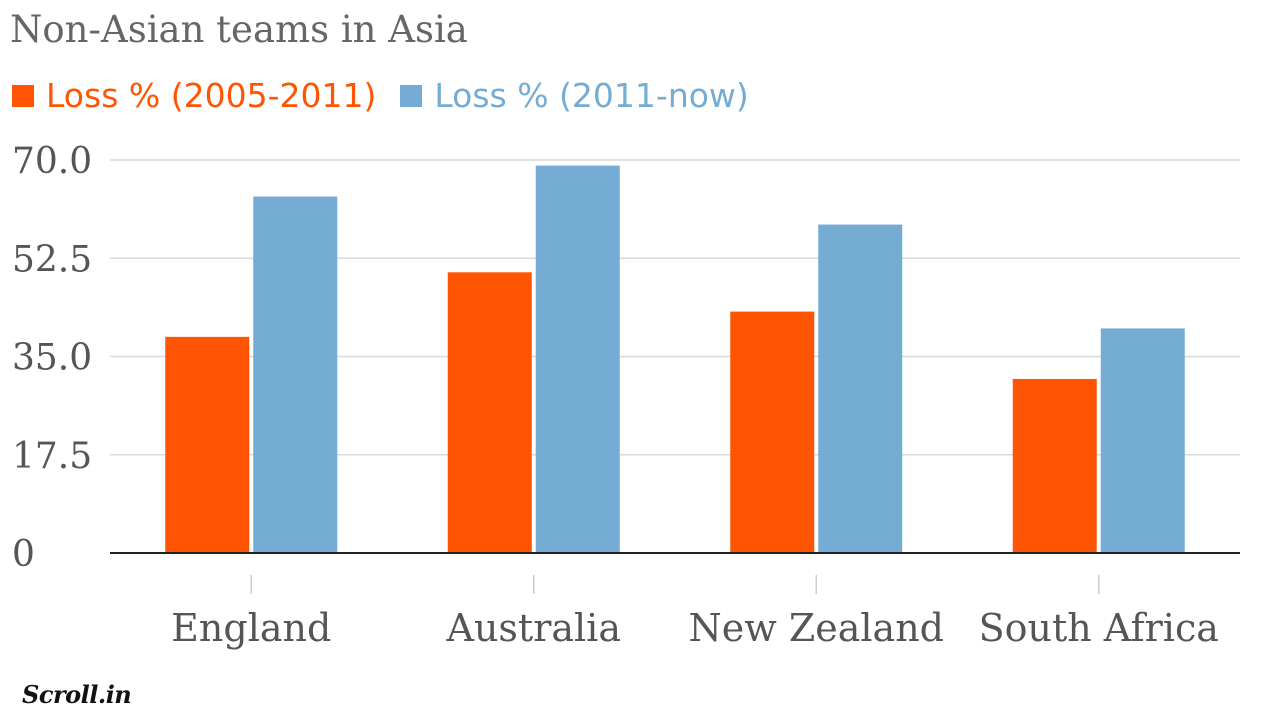 This screenshot has width=1280, height=725. What do you see at coordinates (591, 95) in the screenshot?
I see `legend-label-series-2: Loss % (2011-now)` at bounding box center [591, 95].